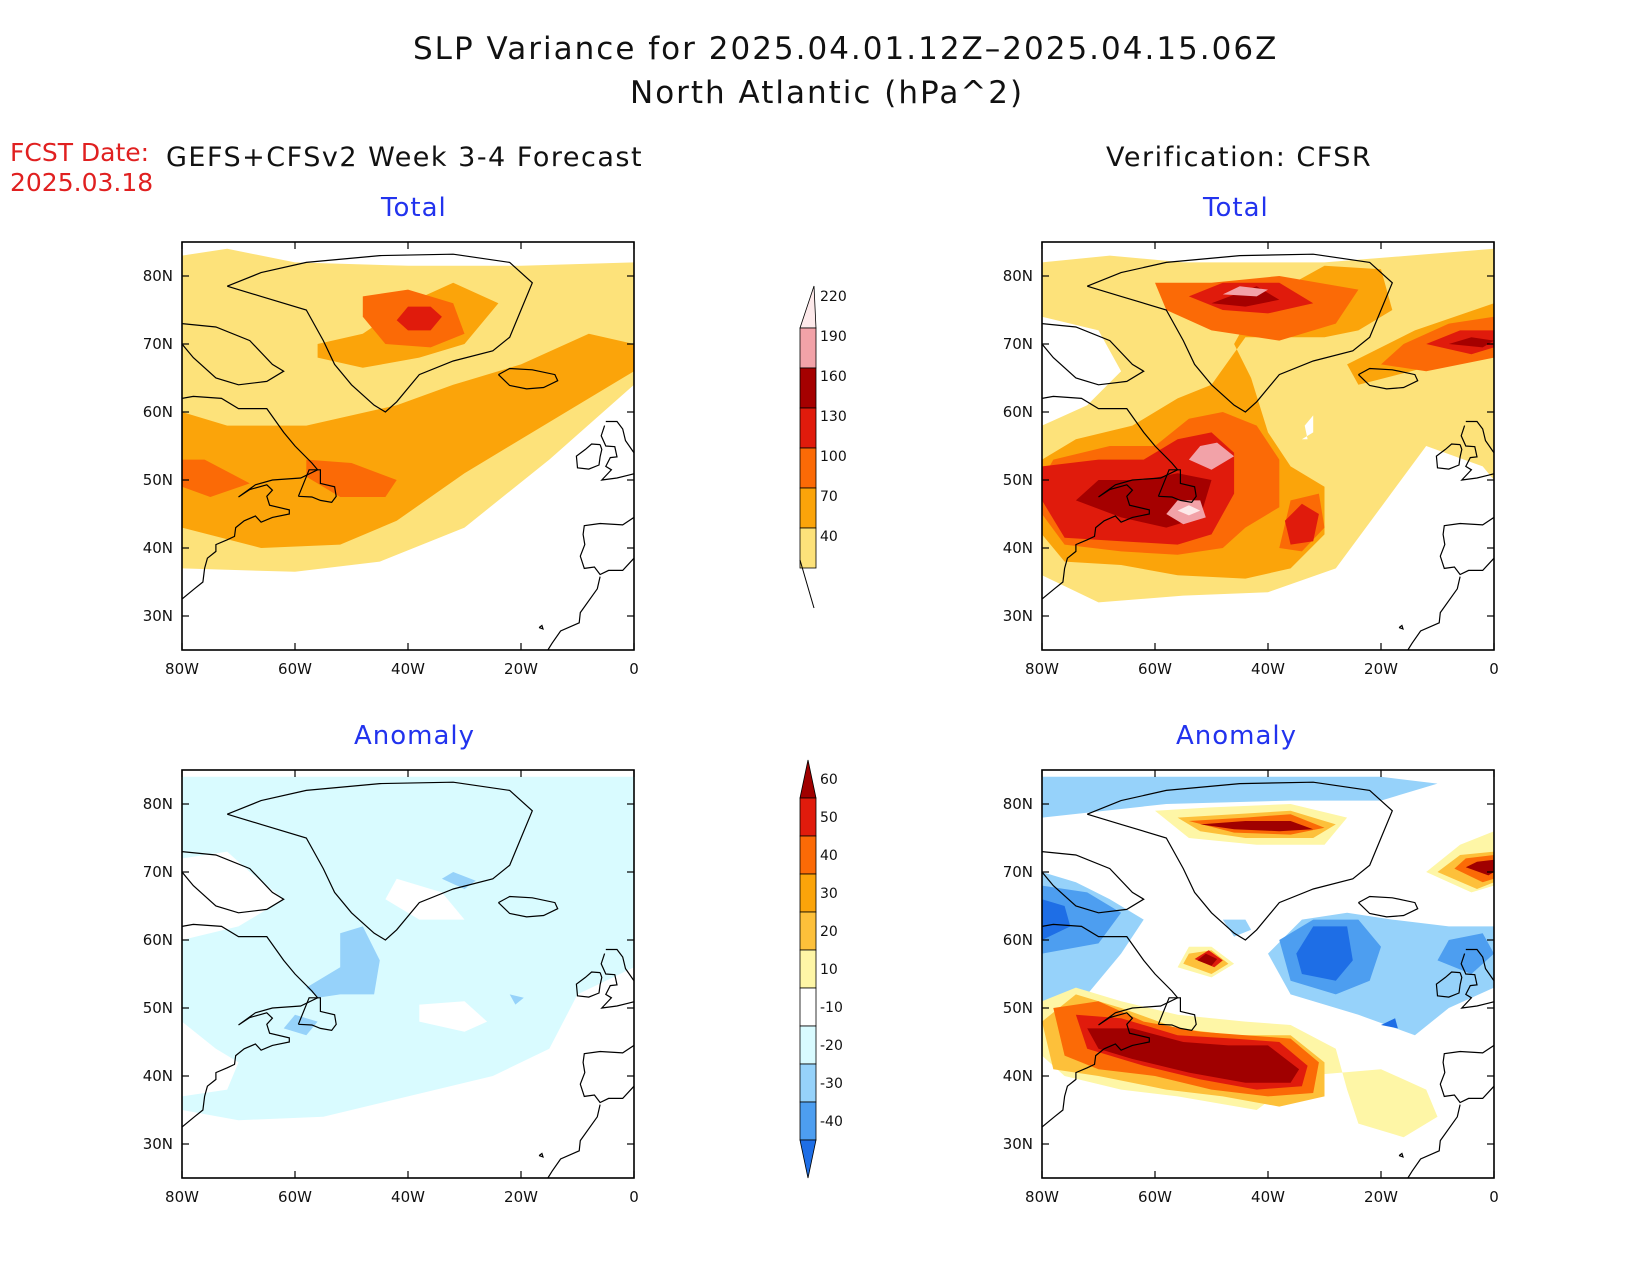 The height and width of the screenshot is (1275, 1650). Describe the element at coordinates (1251, 459) in the screenshot. I see `map-verification-total: 80N 70N 60N 50N 40N 30N 80W 60W 40W 20W 0` at that location.